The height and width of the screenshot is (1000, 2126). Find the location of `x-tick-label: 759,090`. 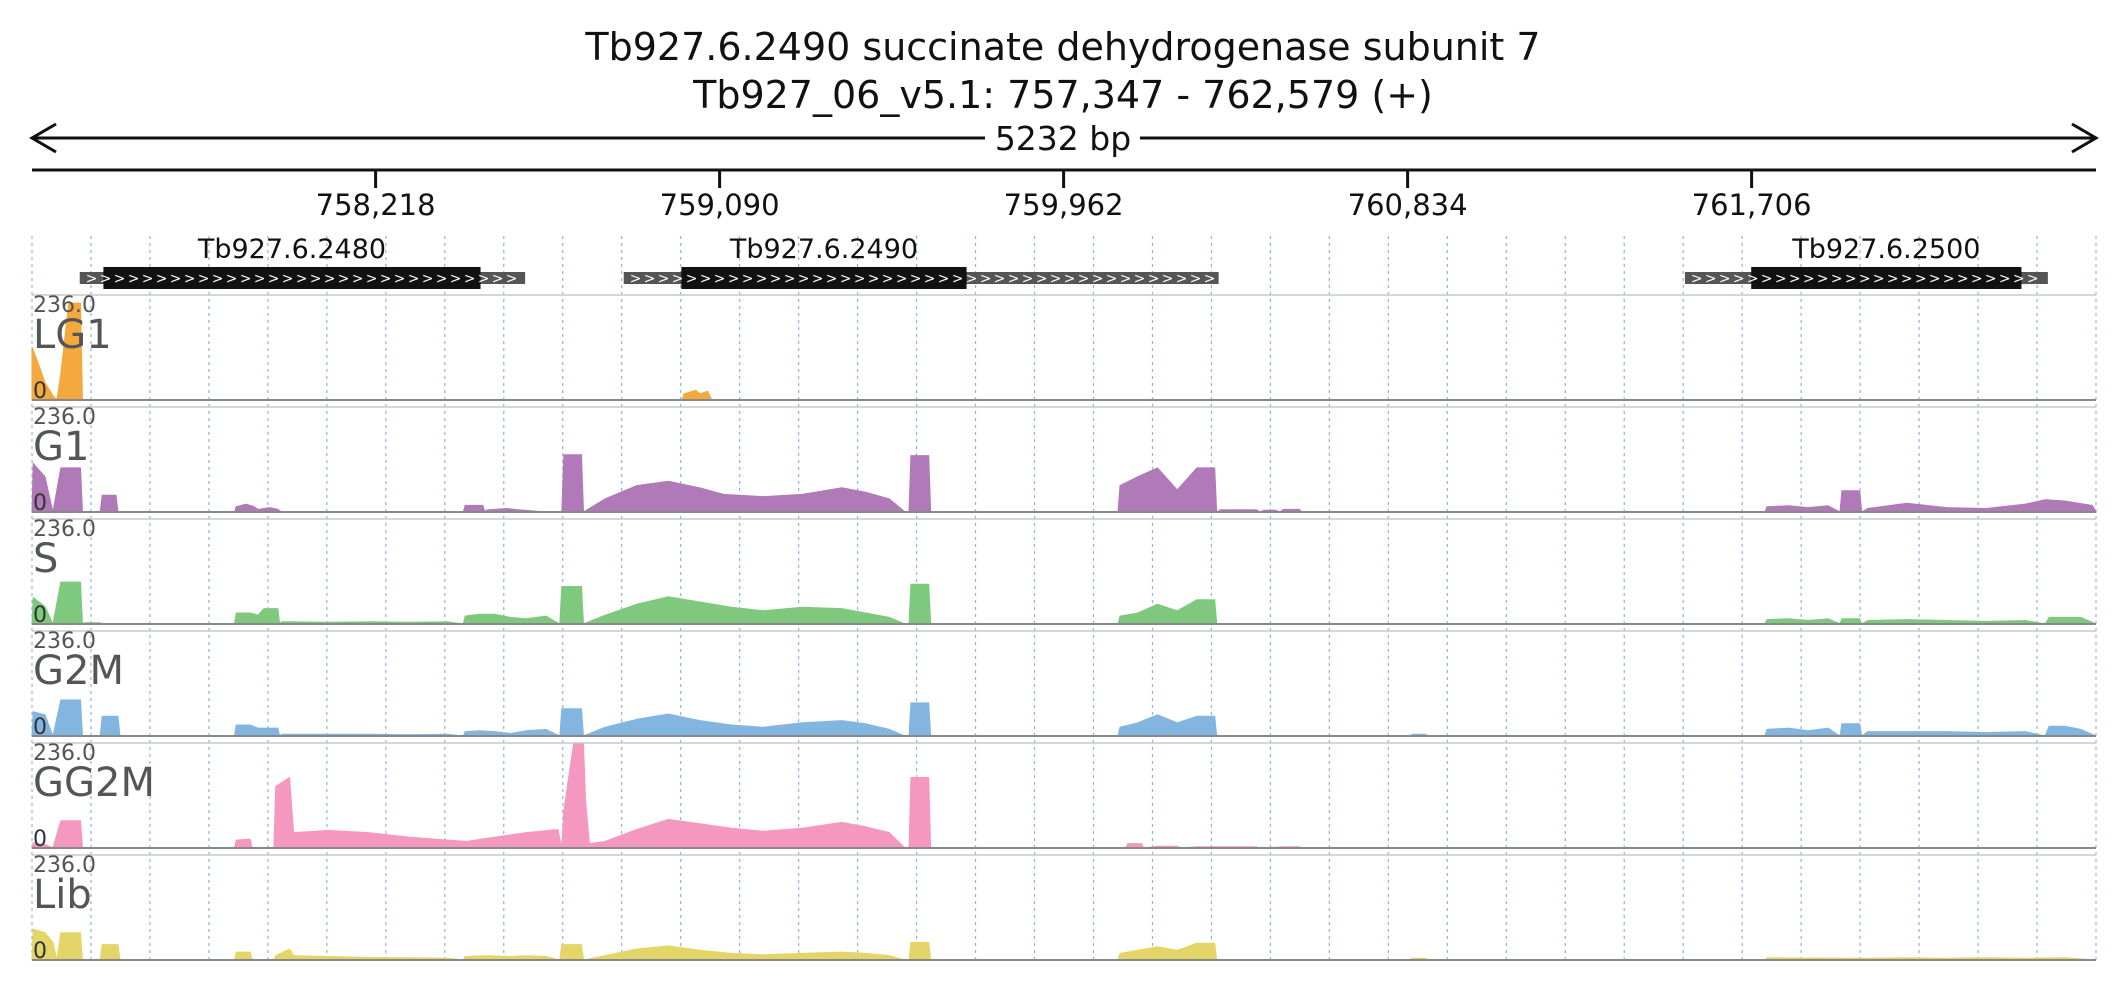

x-tick-label: 759,090 is located at coordinates (720, 205).